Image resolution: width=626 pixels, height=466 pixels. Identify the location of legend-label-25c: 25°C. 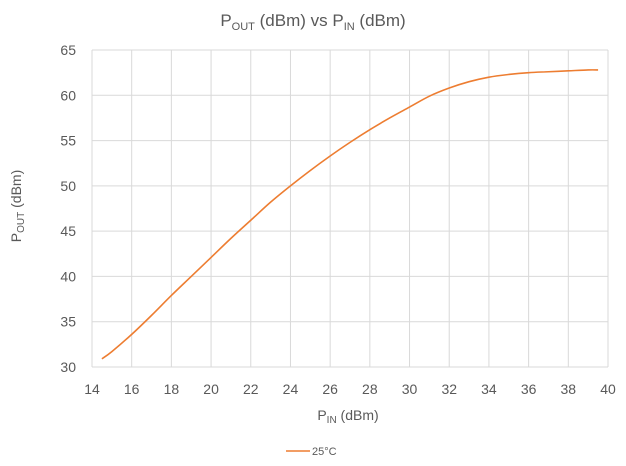
(324, 452).